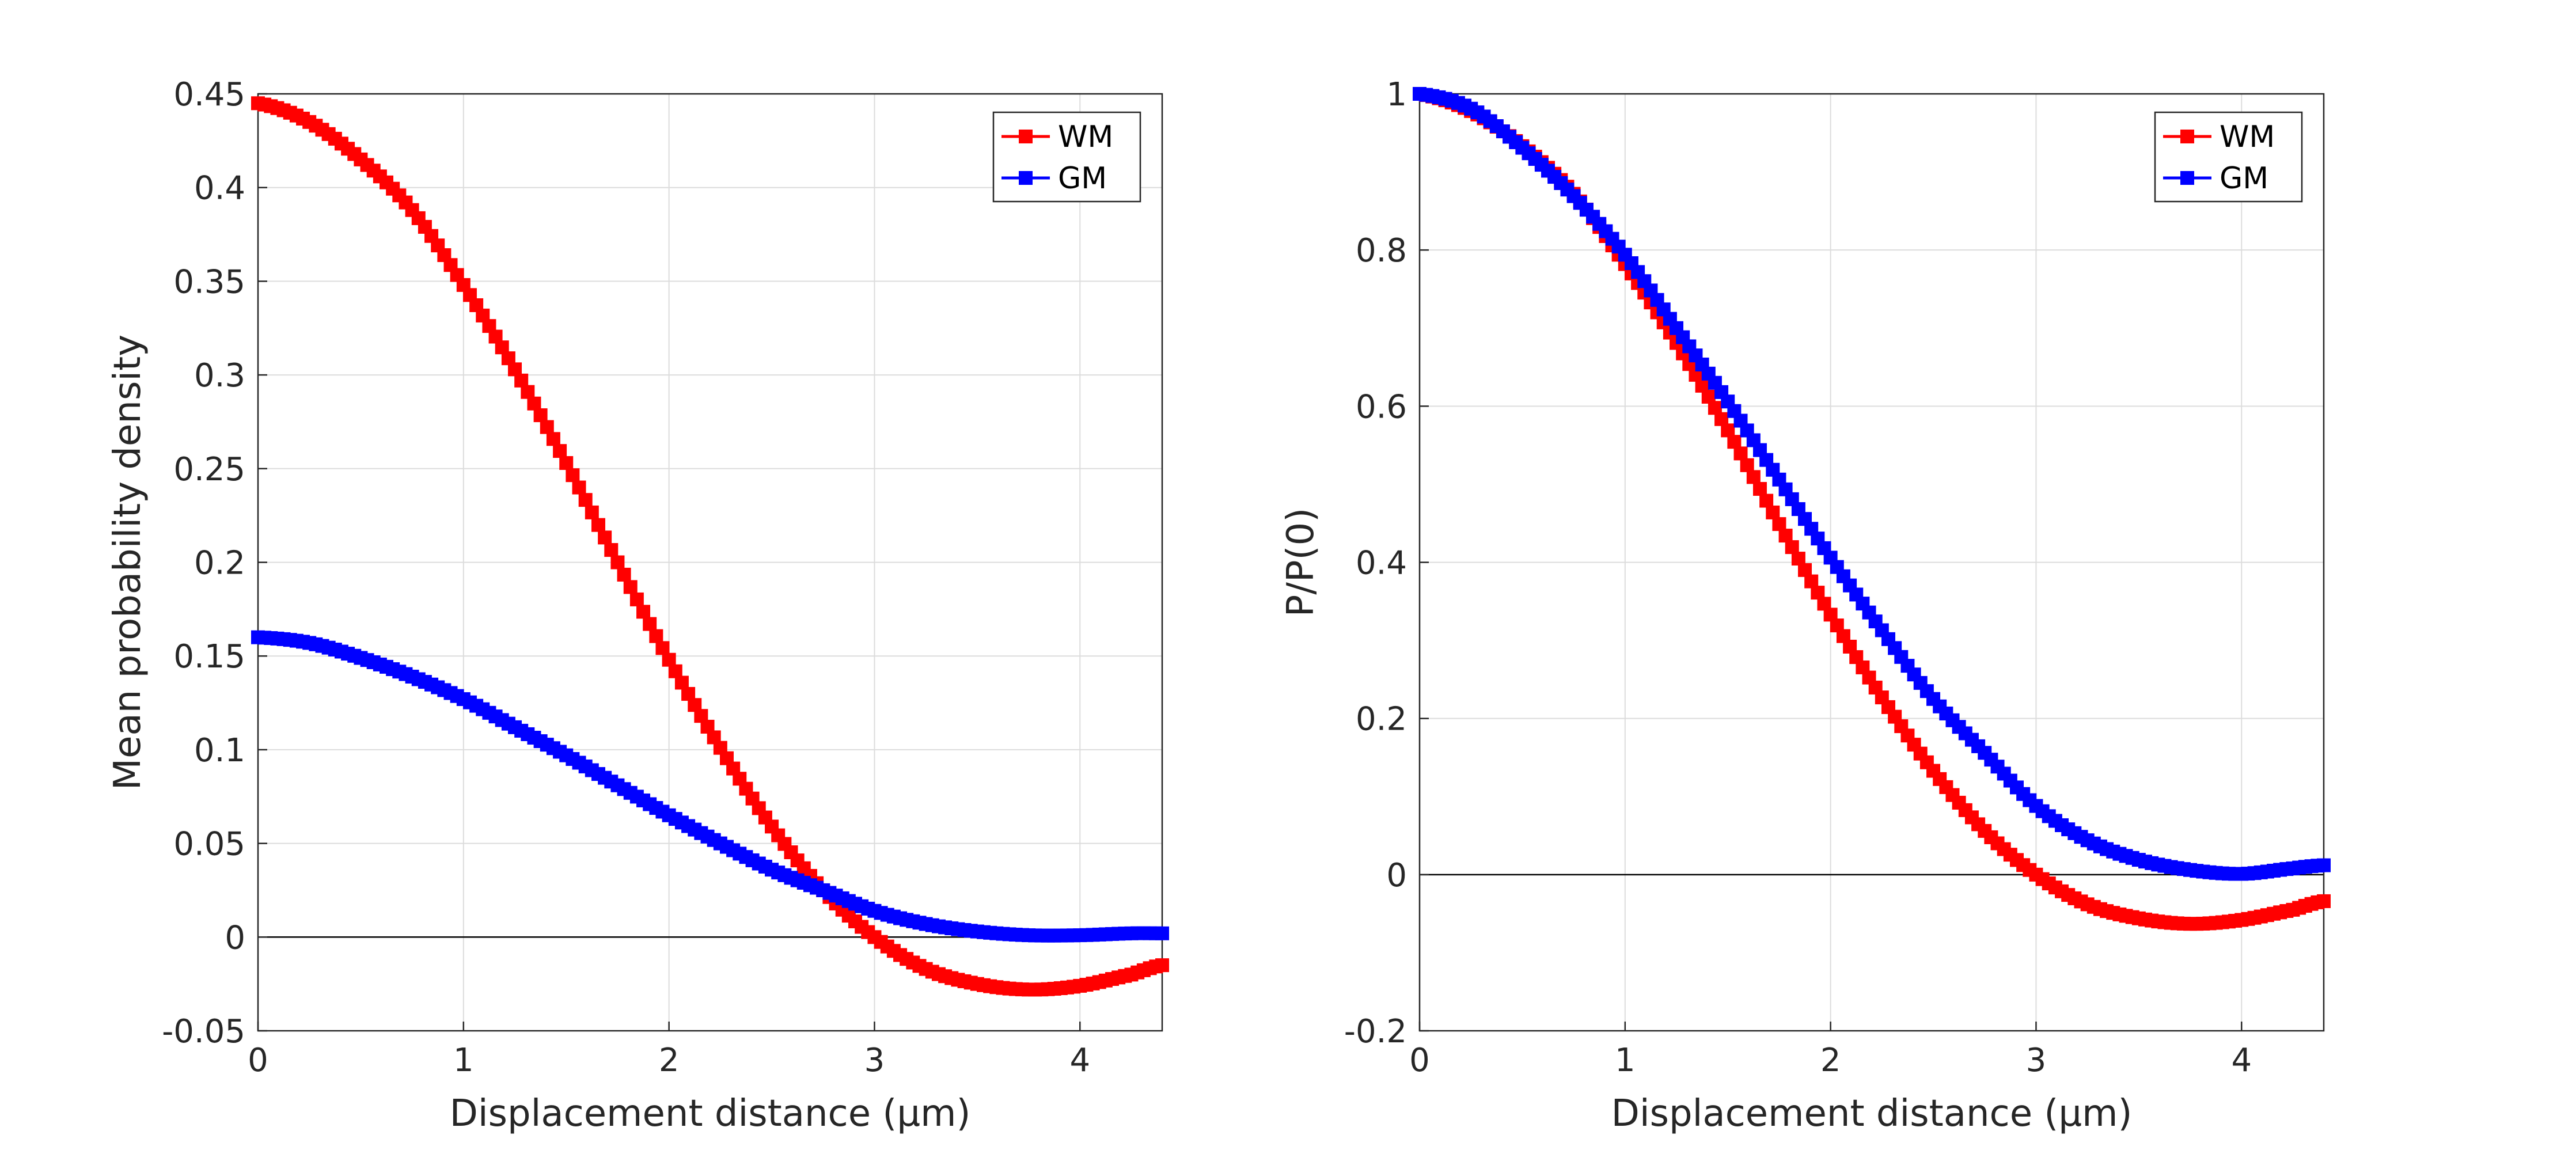 The width and height of the screenshot is (2576, 1169). Describe the element at coordinates (1396, 94) in the screenshot. I see `y-tick-label: 1` at that location.